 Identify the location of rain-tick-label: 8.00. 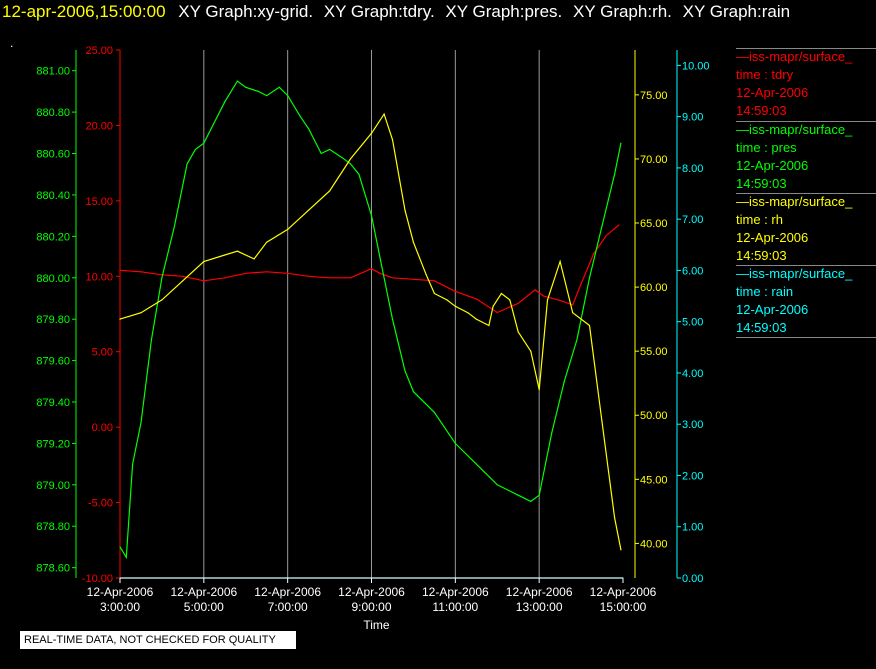
(692, 169).